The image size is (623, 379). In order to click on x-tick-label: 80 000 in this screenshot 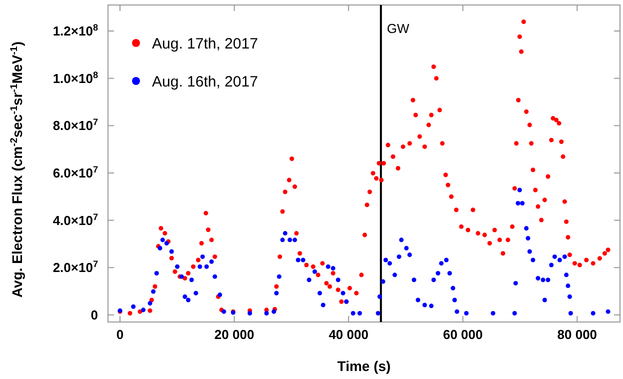, I will do `click(577, 334)`.